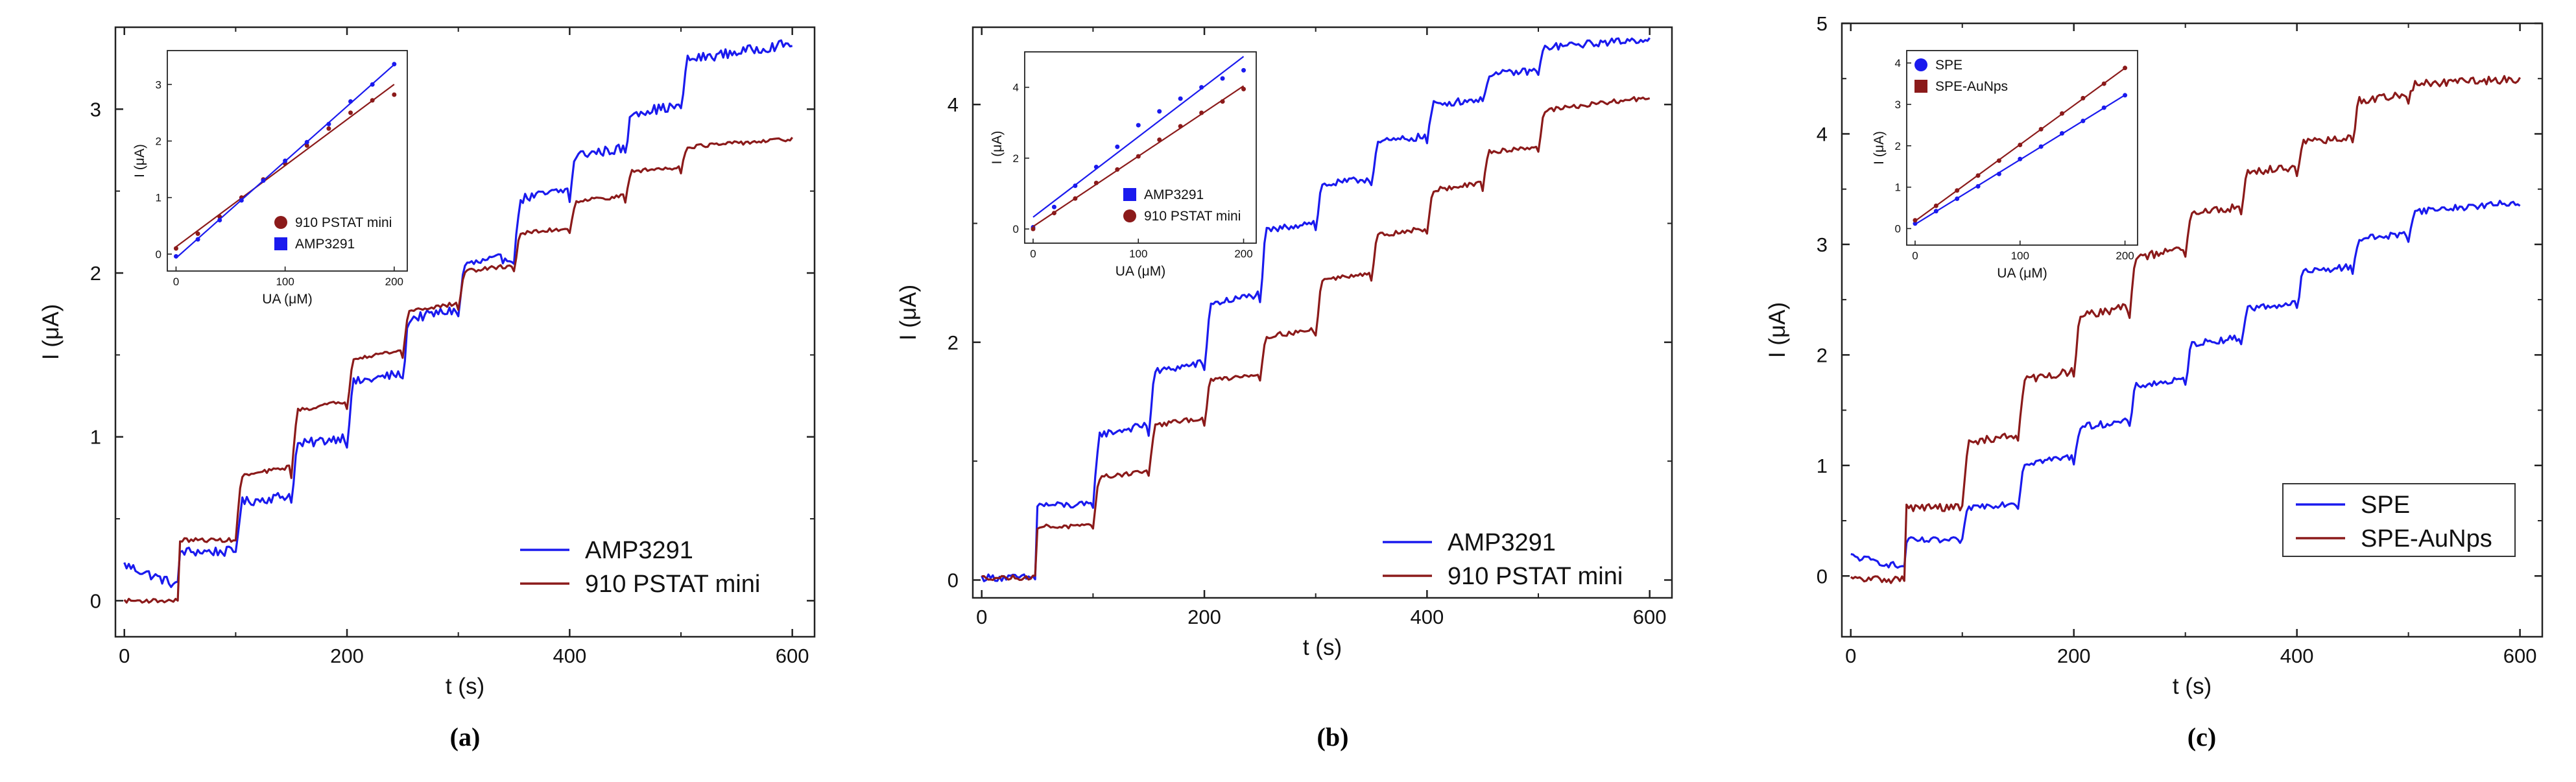  I want to click on legend-label: SPE-AuNps, so click(2426, 538).